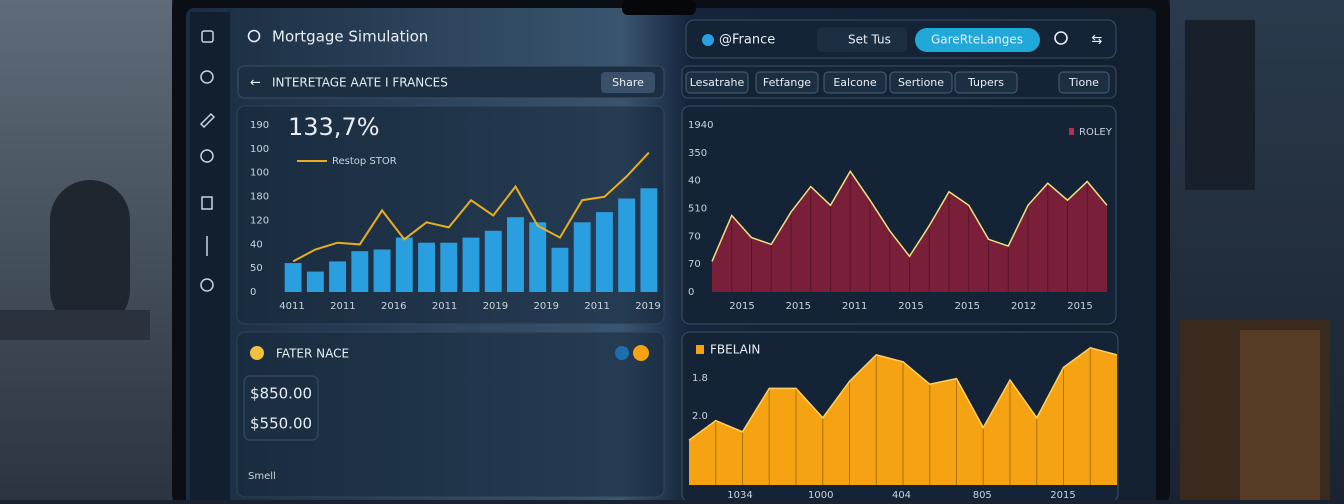 This screenshot has width=1344, height=504. What do you see at coordinates (207, 77) in the screenshot?
I see `icon-clock` at bounding box center [207, 77].